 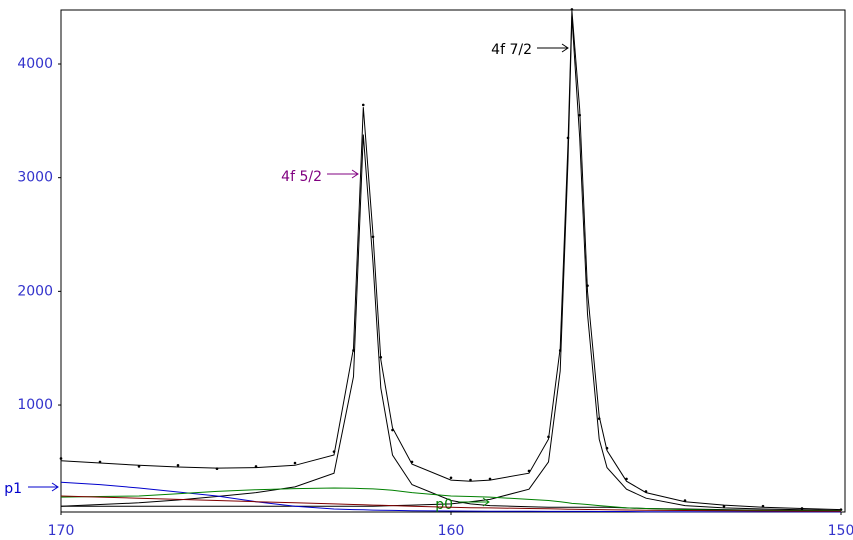 I want to click on series-annotation: p0, so click(x=444, y=505).